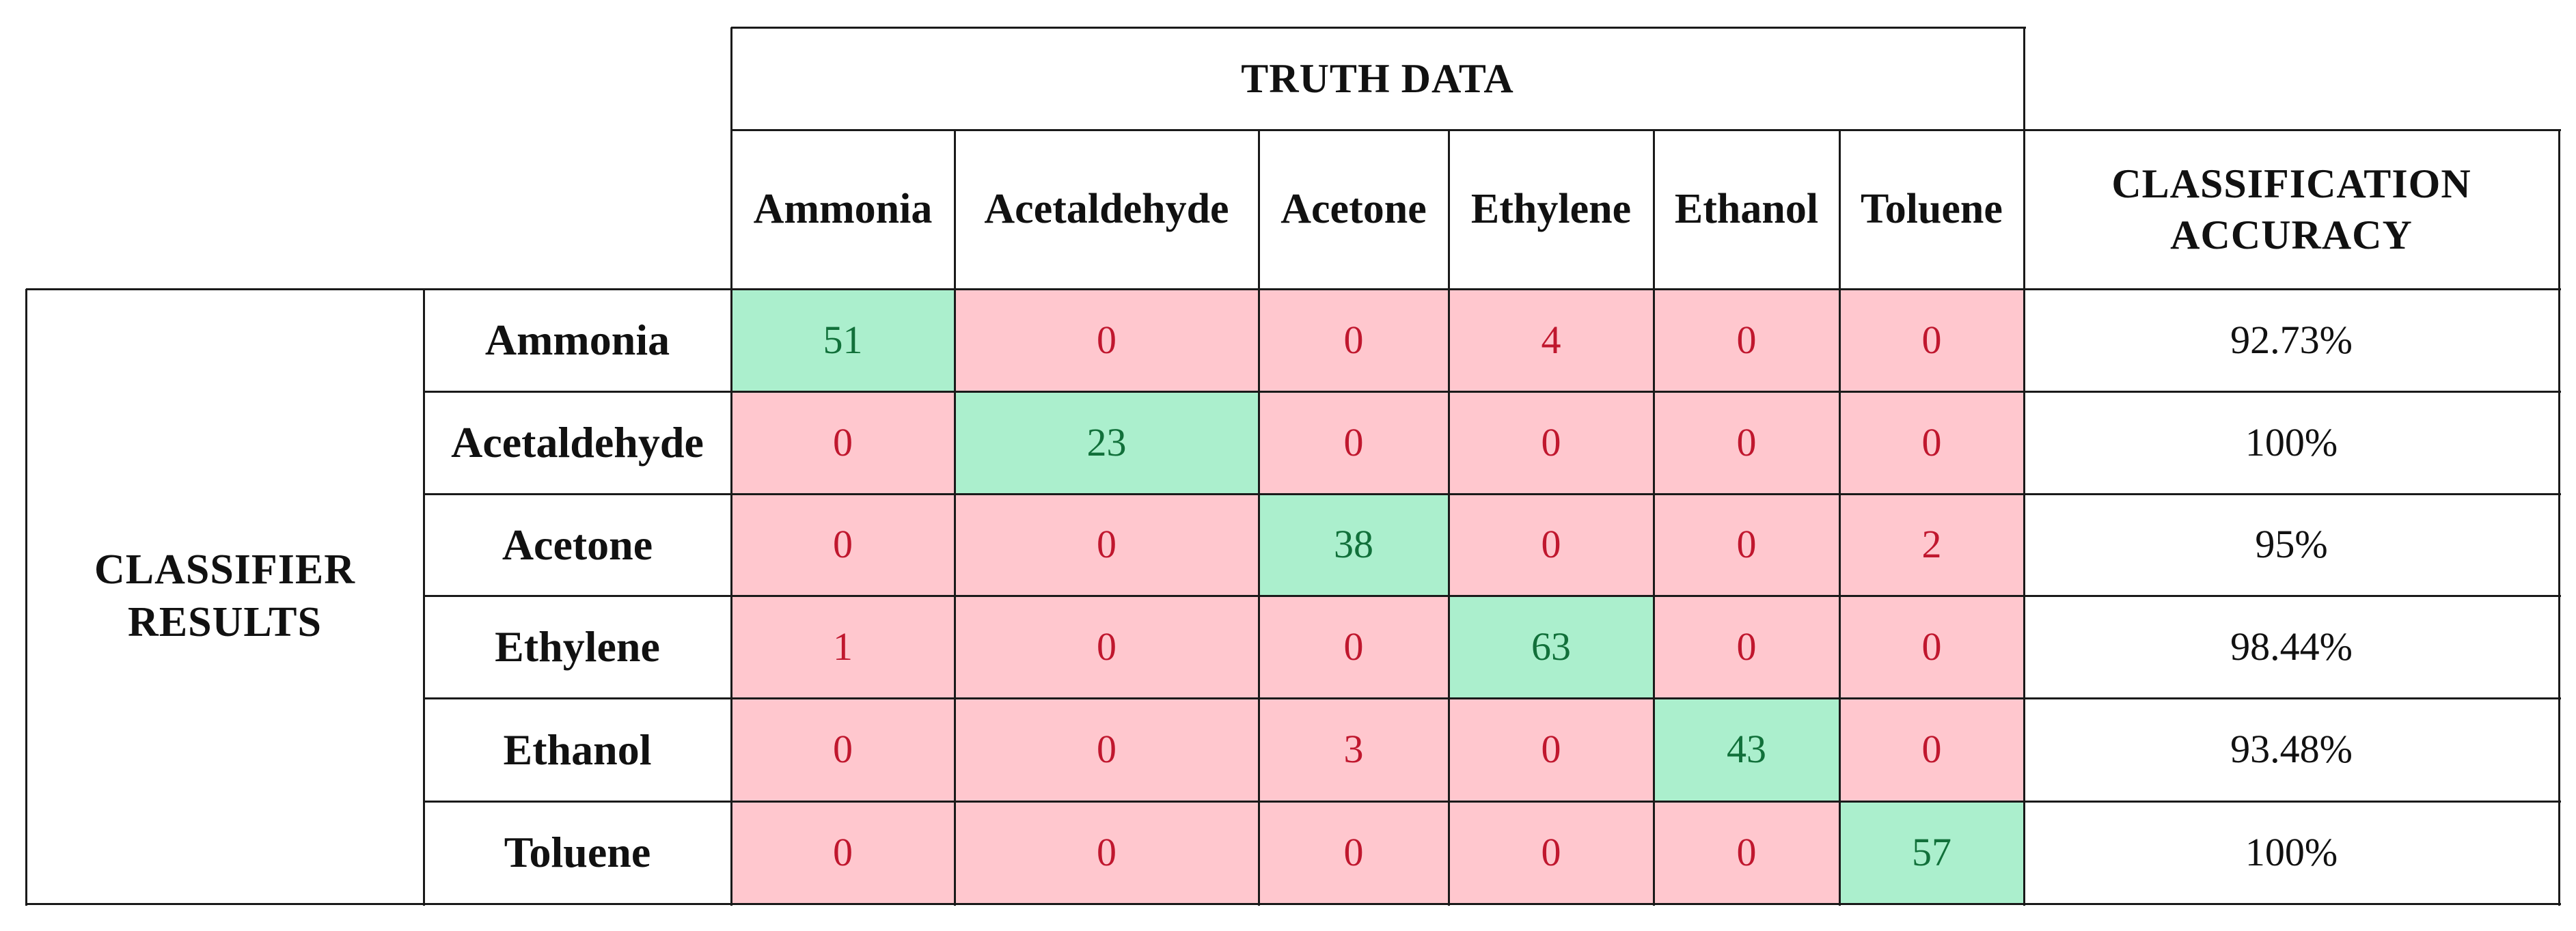 The width and height of the screenshot is (2576, 931). What do you see at coordinates (2559, 518) in the screenshot?
I see `table-border-right` at bounding box center [2559, 518].